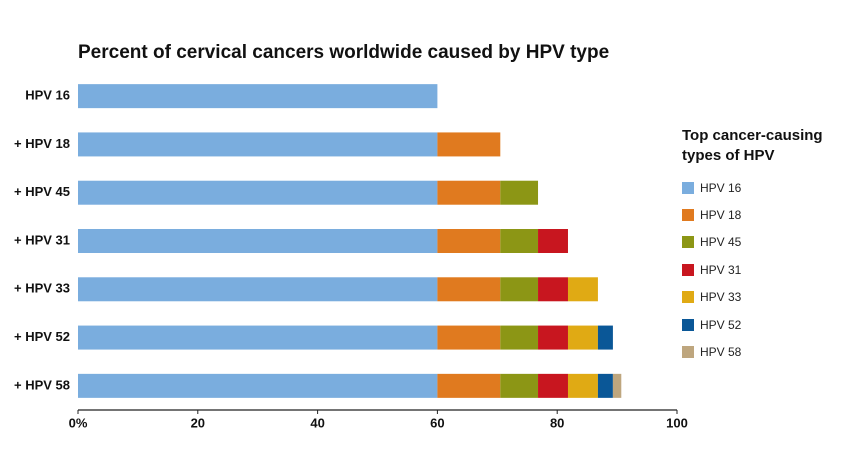 This screenshot has width=860, height=460. I want to click on category-label: HPV 16, so click(47, 95).